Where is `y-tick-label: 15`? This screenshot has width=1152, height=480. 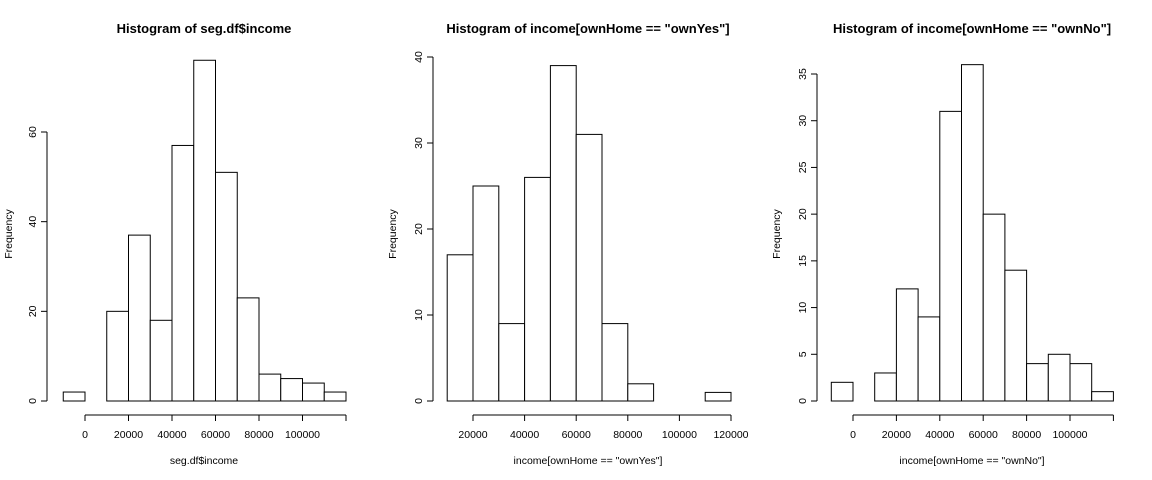 y-tick-label: 15 is located at coordinates (803, 261).